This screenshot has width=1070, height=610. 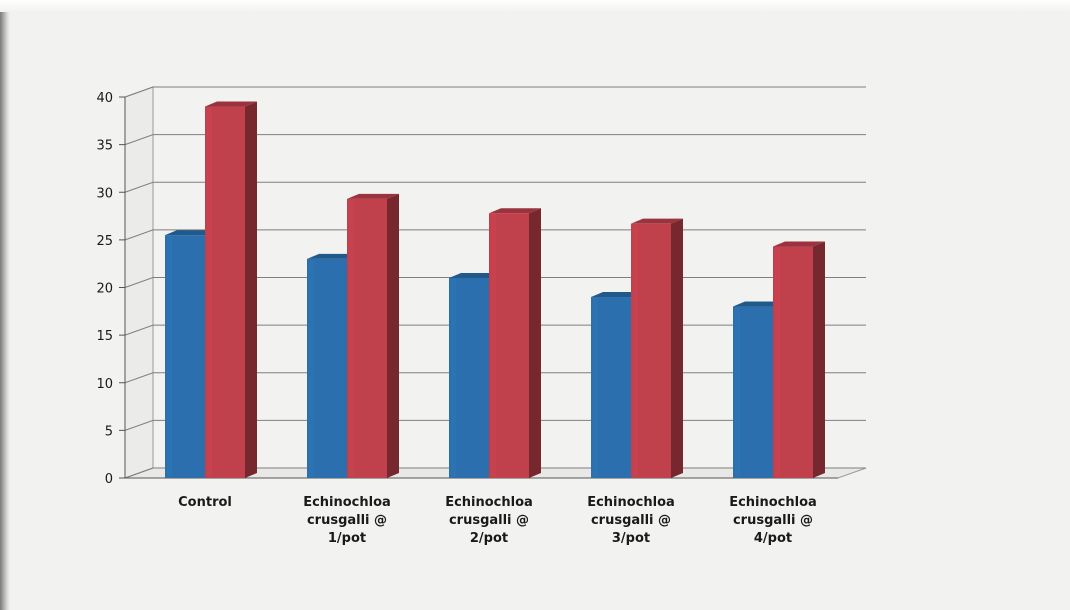 What do you see at coordinates (104, 384) in the screenshot?
I see `y-tick-label: 10` at bounding box center [104, 384].